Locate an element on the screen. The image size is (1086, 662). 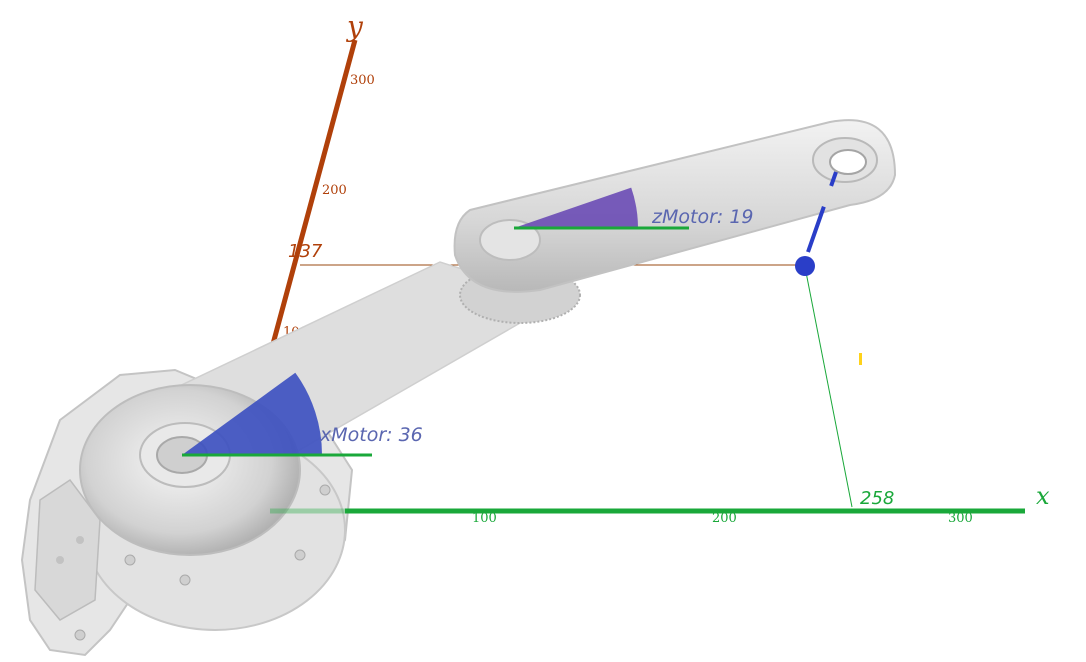
upper-arm-link is located at coordinates (675, 206).